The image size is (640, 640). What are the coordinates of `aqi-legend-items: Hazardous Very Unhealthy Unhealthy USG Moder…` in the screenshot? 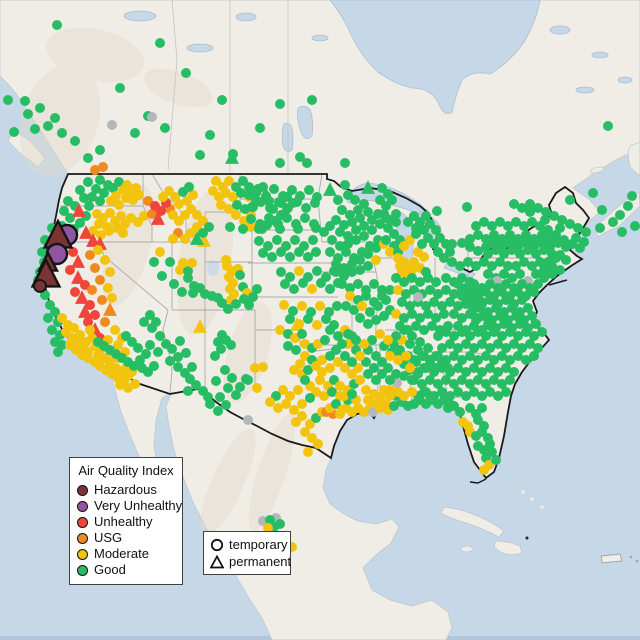 It's located at (129, 530).